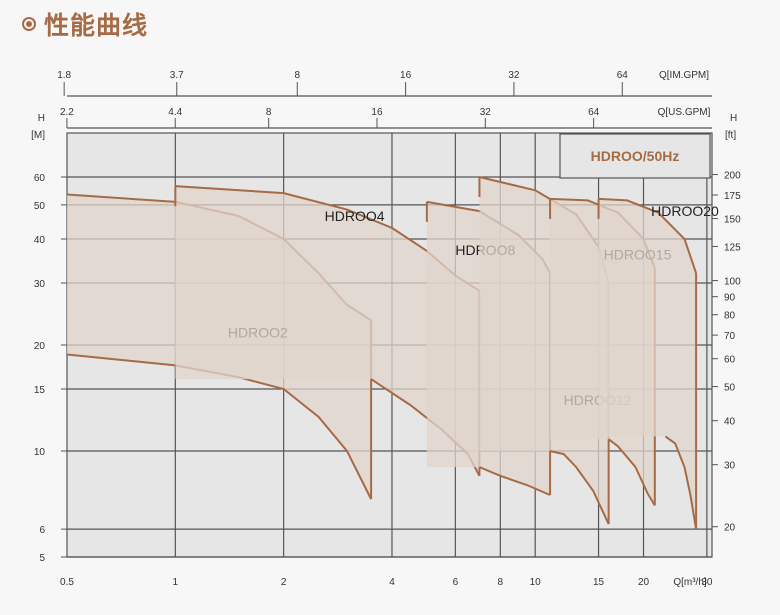  I want to click on y-axis-unit-right: [ft], so click(730, 135).